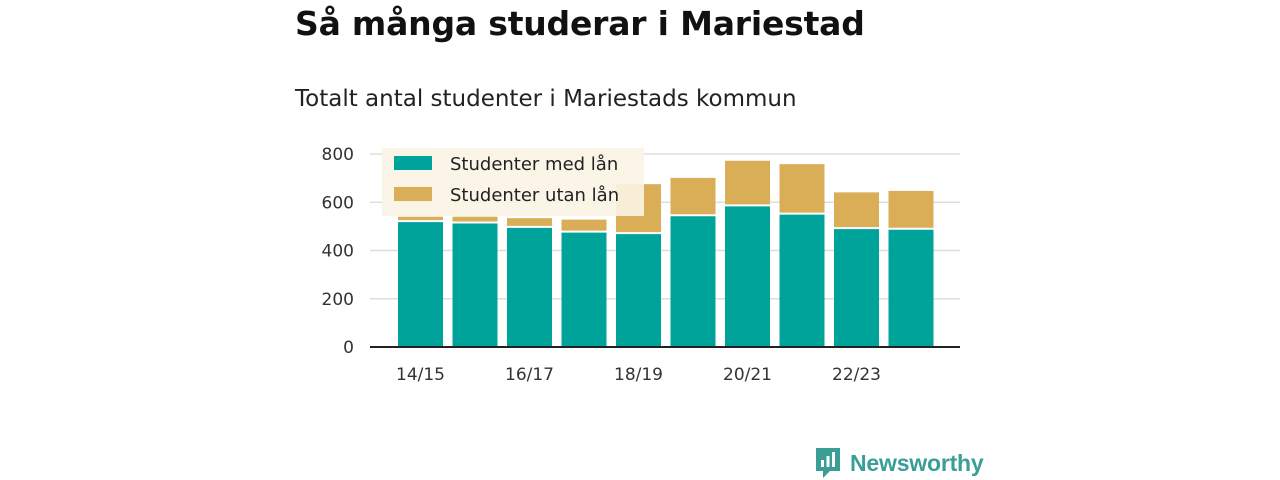 The image size is (1280, 480). I want to click on x-tick-label: 20/21, so click(747, 375).